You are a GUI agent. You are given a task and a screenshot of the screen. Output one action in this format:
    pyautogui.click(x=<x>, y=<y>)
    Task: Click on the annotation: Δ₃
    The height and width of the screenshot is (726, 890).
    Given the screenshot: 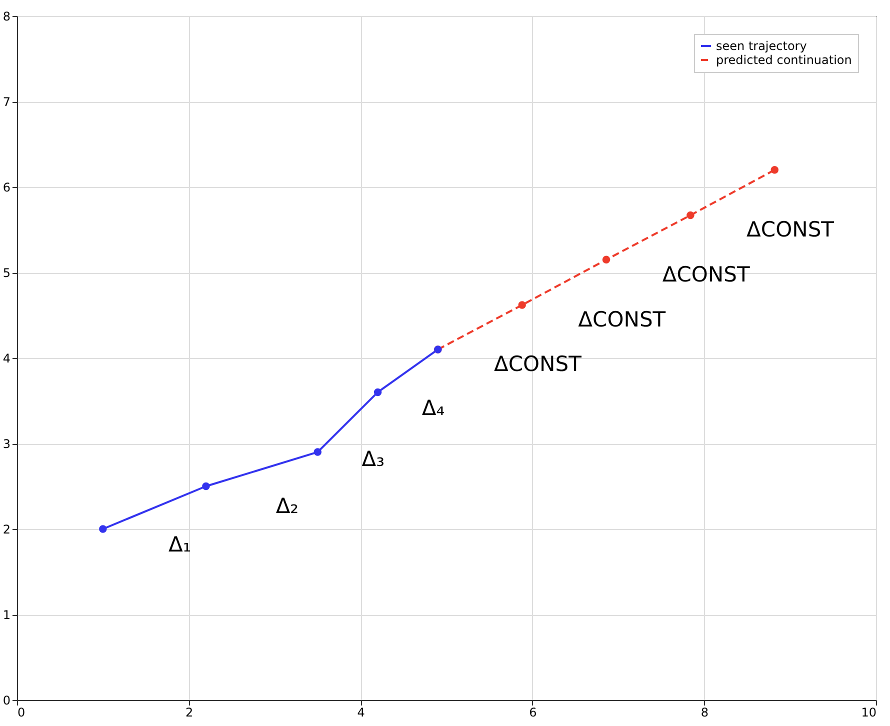 What is the action you would take?
    pyautogui.click(x=373, y=459)
    